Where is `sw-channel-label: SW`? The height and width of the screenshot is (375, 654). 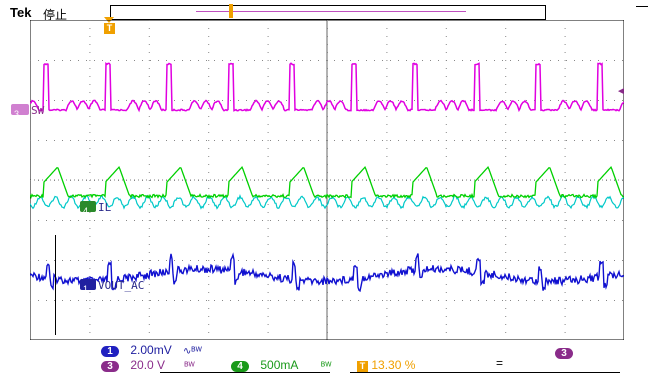 sw-channel-label: SW is located at coordinates (38, 110).